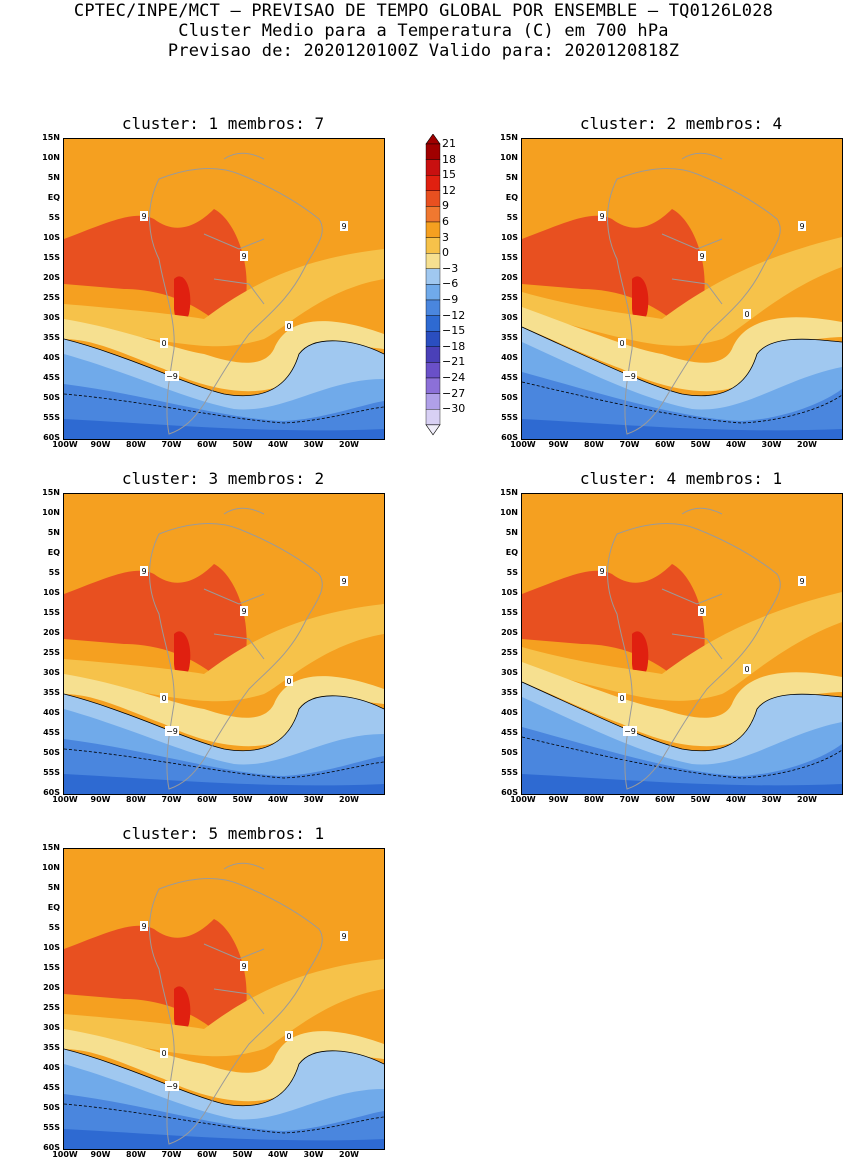  What do you see at coordinates (223, 478) in the screenshot?
I see `panel-title-3: cluster: 3 membros: 2` at bounding box center [223, 478].